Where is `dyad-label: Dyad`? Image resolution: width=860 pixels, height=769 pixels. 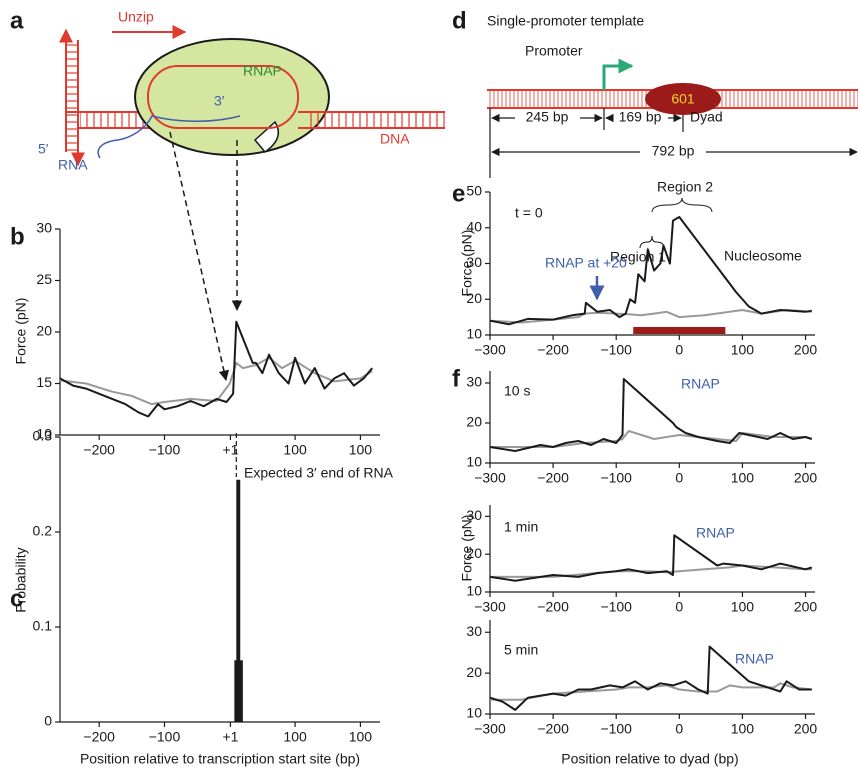
dyad-label: Dyad is located at coordinates (706, 117).